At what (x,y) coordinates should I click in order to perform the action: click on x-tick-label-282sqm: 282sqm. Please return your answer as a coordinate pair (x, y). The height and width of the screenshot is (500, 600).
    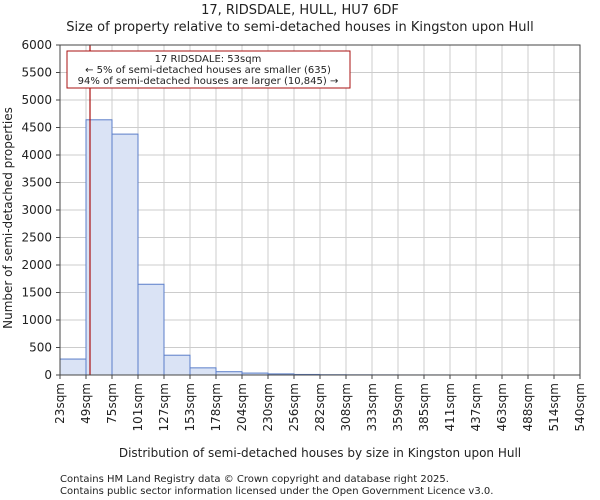
    Looking at the image, I should click on (320, 407).